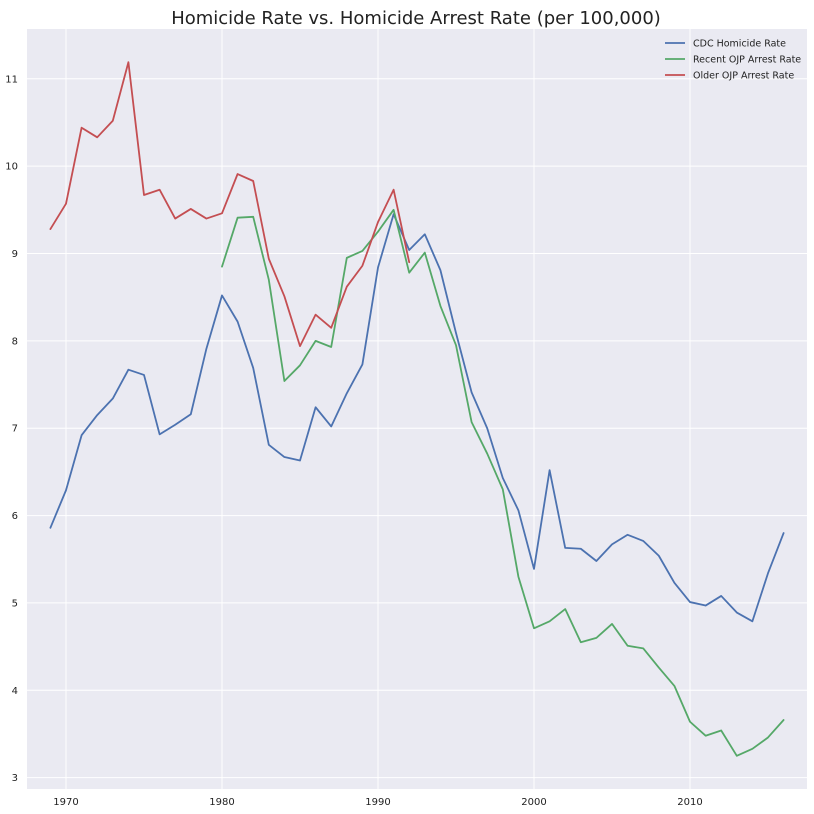  Describe the element at coordinates (747, 60) in the screenshot. I see `legend-label: Recent OJP Arrest Rate` at that location.